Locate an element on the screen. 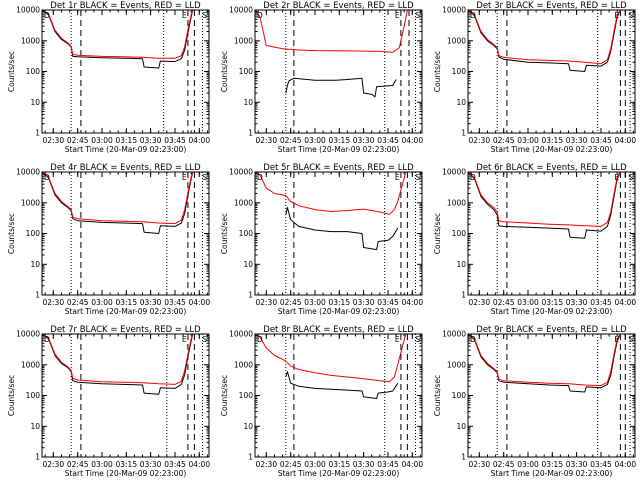 This screenshot has height=480, width=640. chart-2-xtick-label-03:30: 03:30 is located at coordinates (364, 140).